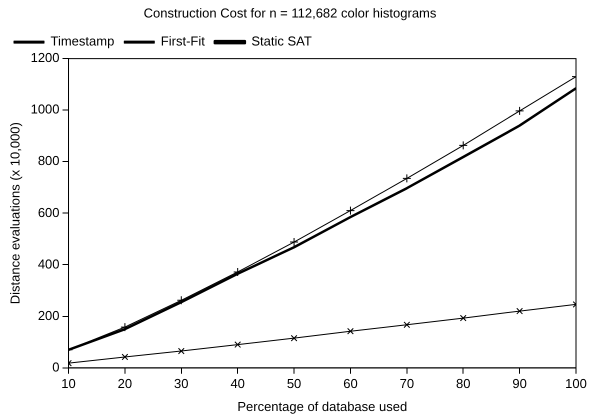 The height and width of the screenshot is (419, 594). I want to click on legend-label: Static SAT, so click(281, 41).